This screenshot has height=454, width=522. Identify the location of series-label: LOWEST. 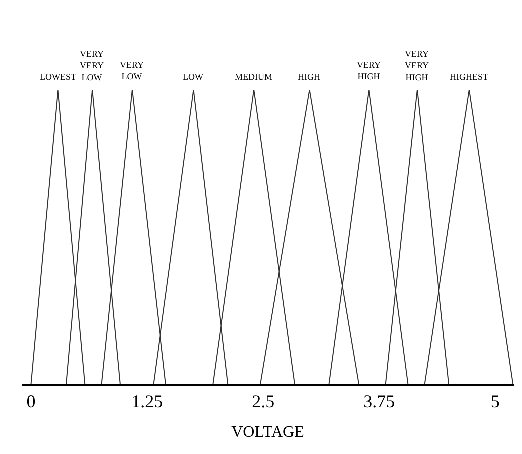
(58, 77).